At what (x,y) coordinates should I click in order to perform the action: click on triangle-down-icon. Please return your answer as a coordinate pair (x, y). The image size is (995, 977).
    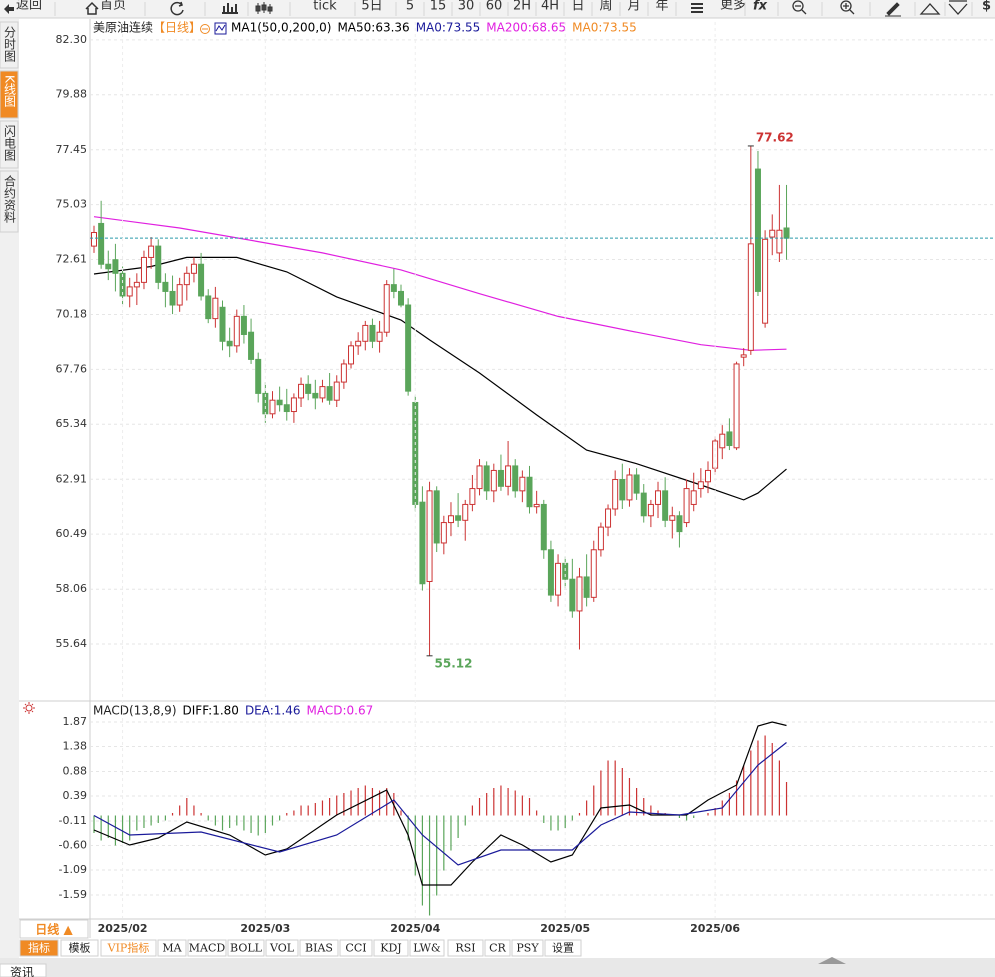
    Looking at the image, I should click on (958, 7).